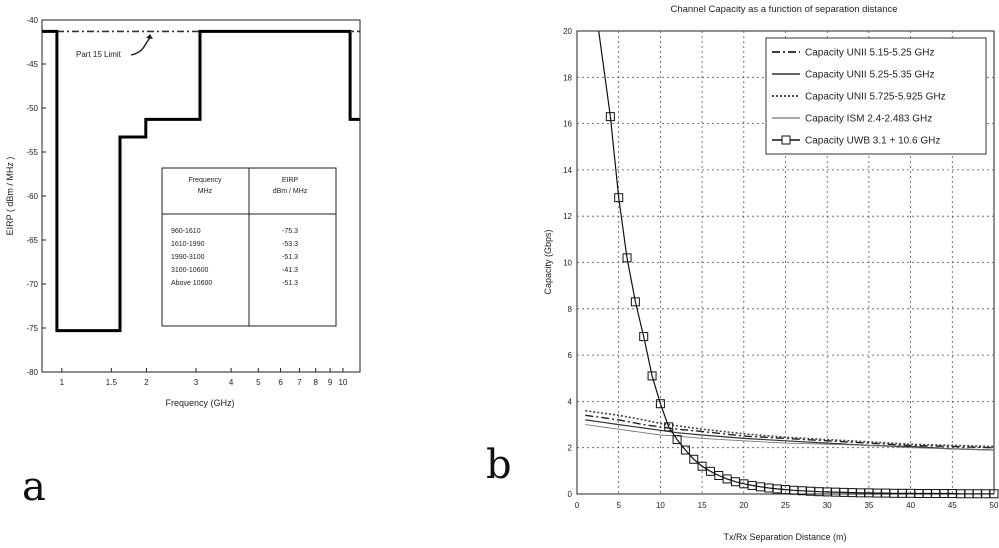 The image size is (999, 548). Describe the element at coordinates (146, 382) in the screenshot. I see `x-tick-label: 2` at that location.